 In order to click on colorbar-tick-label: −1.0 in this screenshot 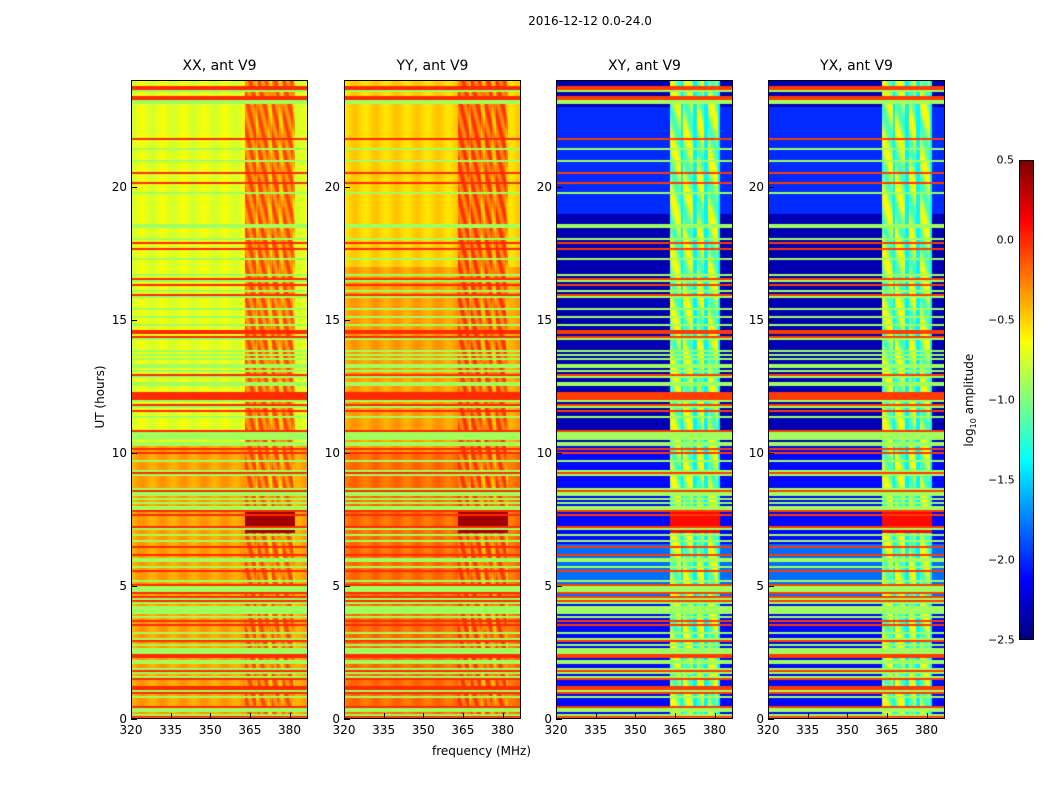, I will do `click(1001, 400)`.